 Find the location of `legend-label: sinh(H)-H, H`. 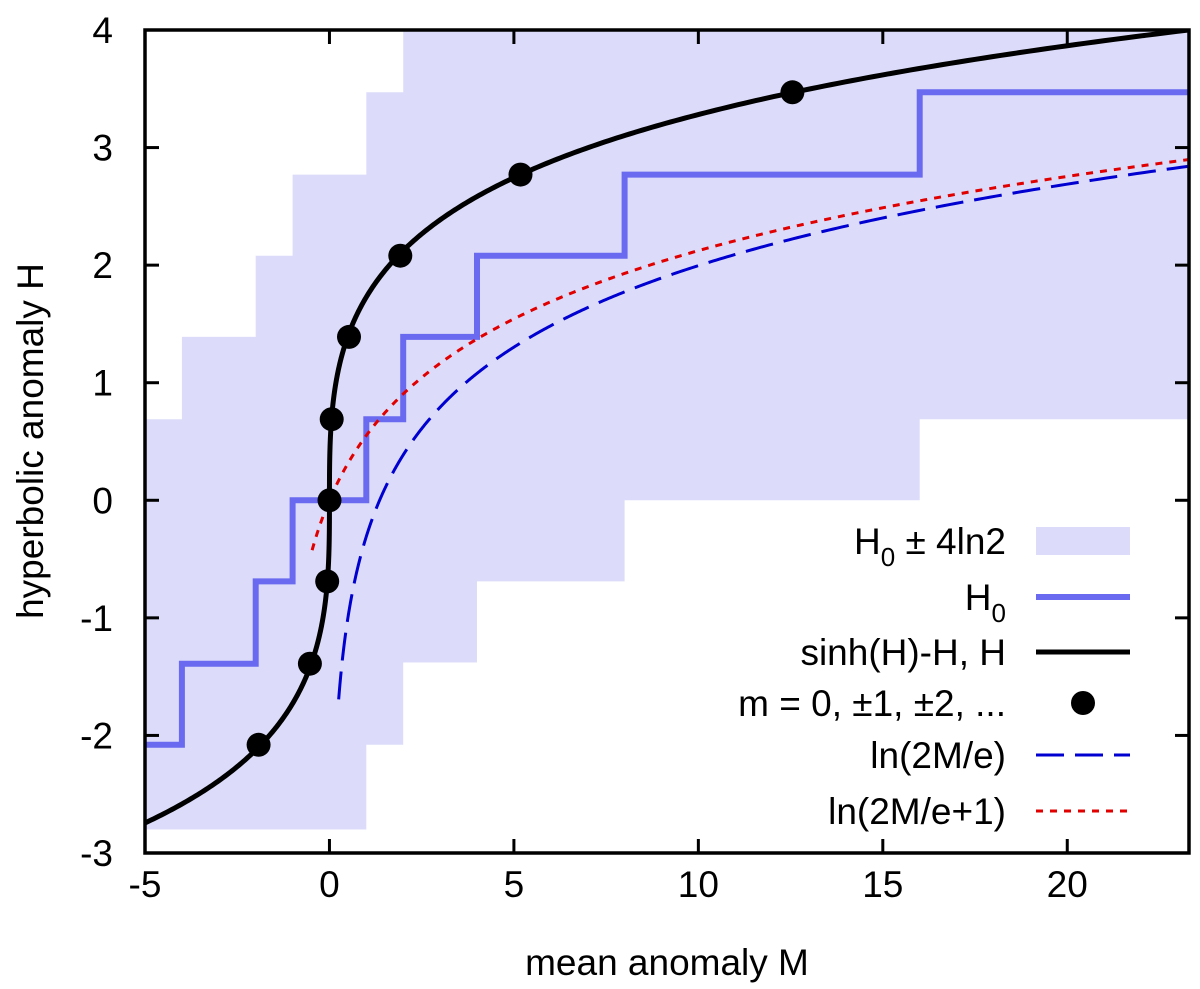

legend-label: sinh(H)-H, H is located at coordinates (903, 652).